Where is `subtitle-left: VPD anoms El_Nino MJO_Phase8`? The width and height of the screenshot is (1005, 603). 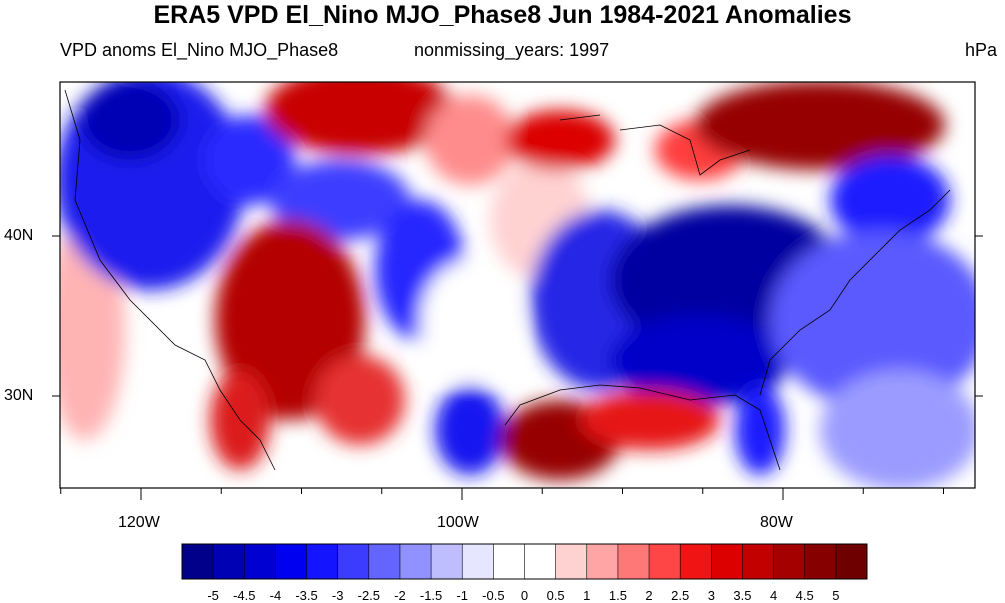 subtitle-left: VPD anoms El_Nino MJO_Phase8 is located at coordinates (199, 50).